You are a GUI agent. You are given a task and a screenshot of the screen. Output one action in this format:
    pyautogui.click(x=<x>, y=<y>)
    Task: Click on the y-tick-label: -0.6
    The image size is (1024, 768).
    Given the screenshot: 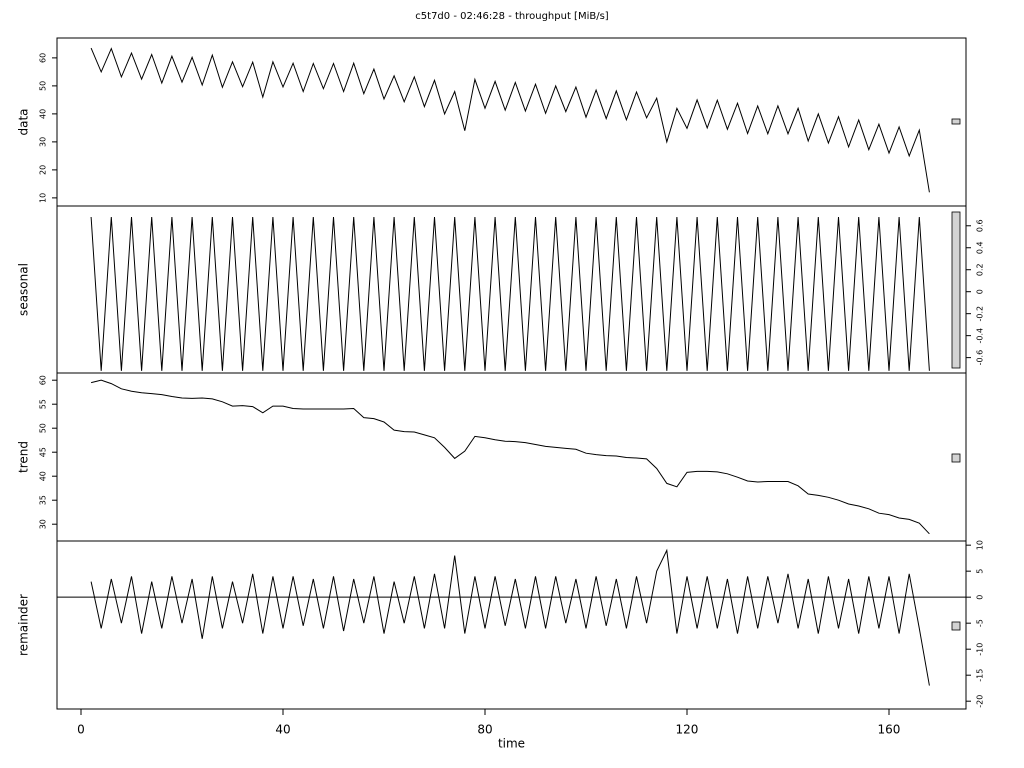 What is the action you would take?
    pyautogui.click(x=980, y=358)
    